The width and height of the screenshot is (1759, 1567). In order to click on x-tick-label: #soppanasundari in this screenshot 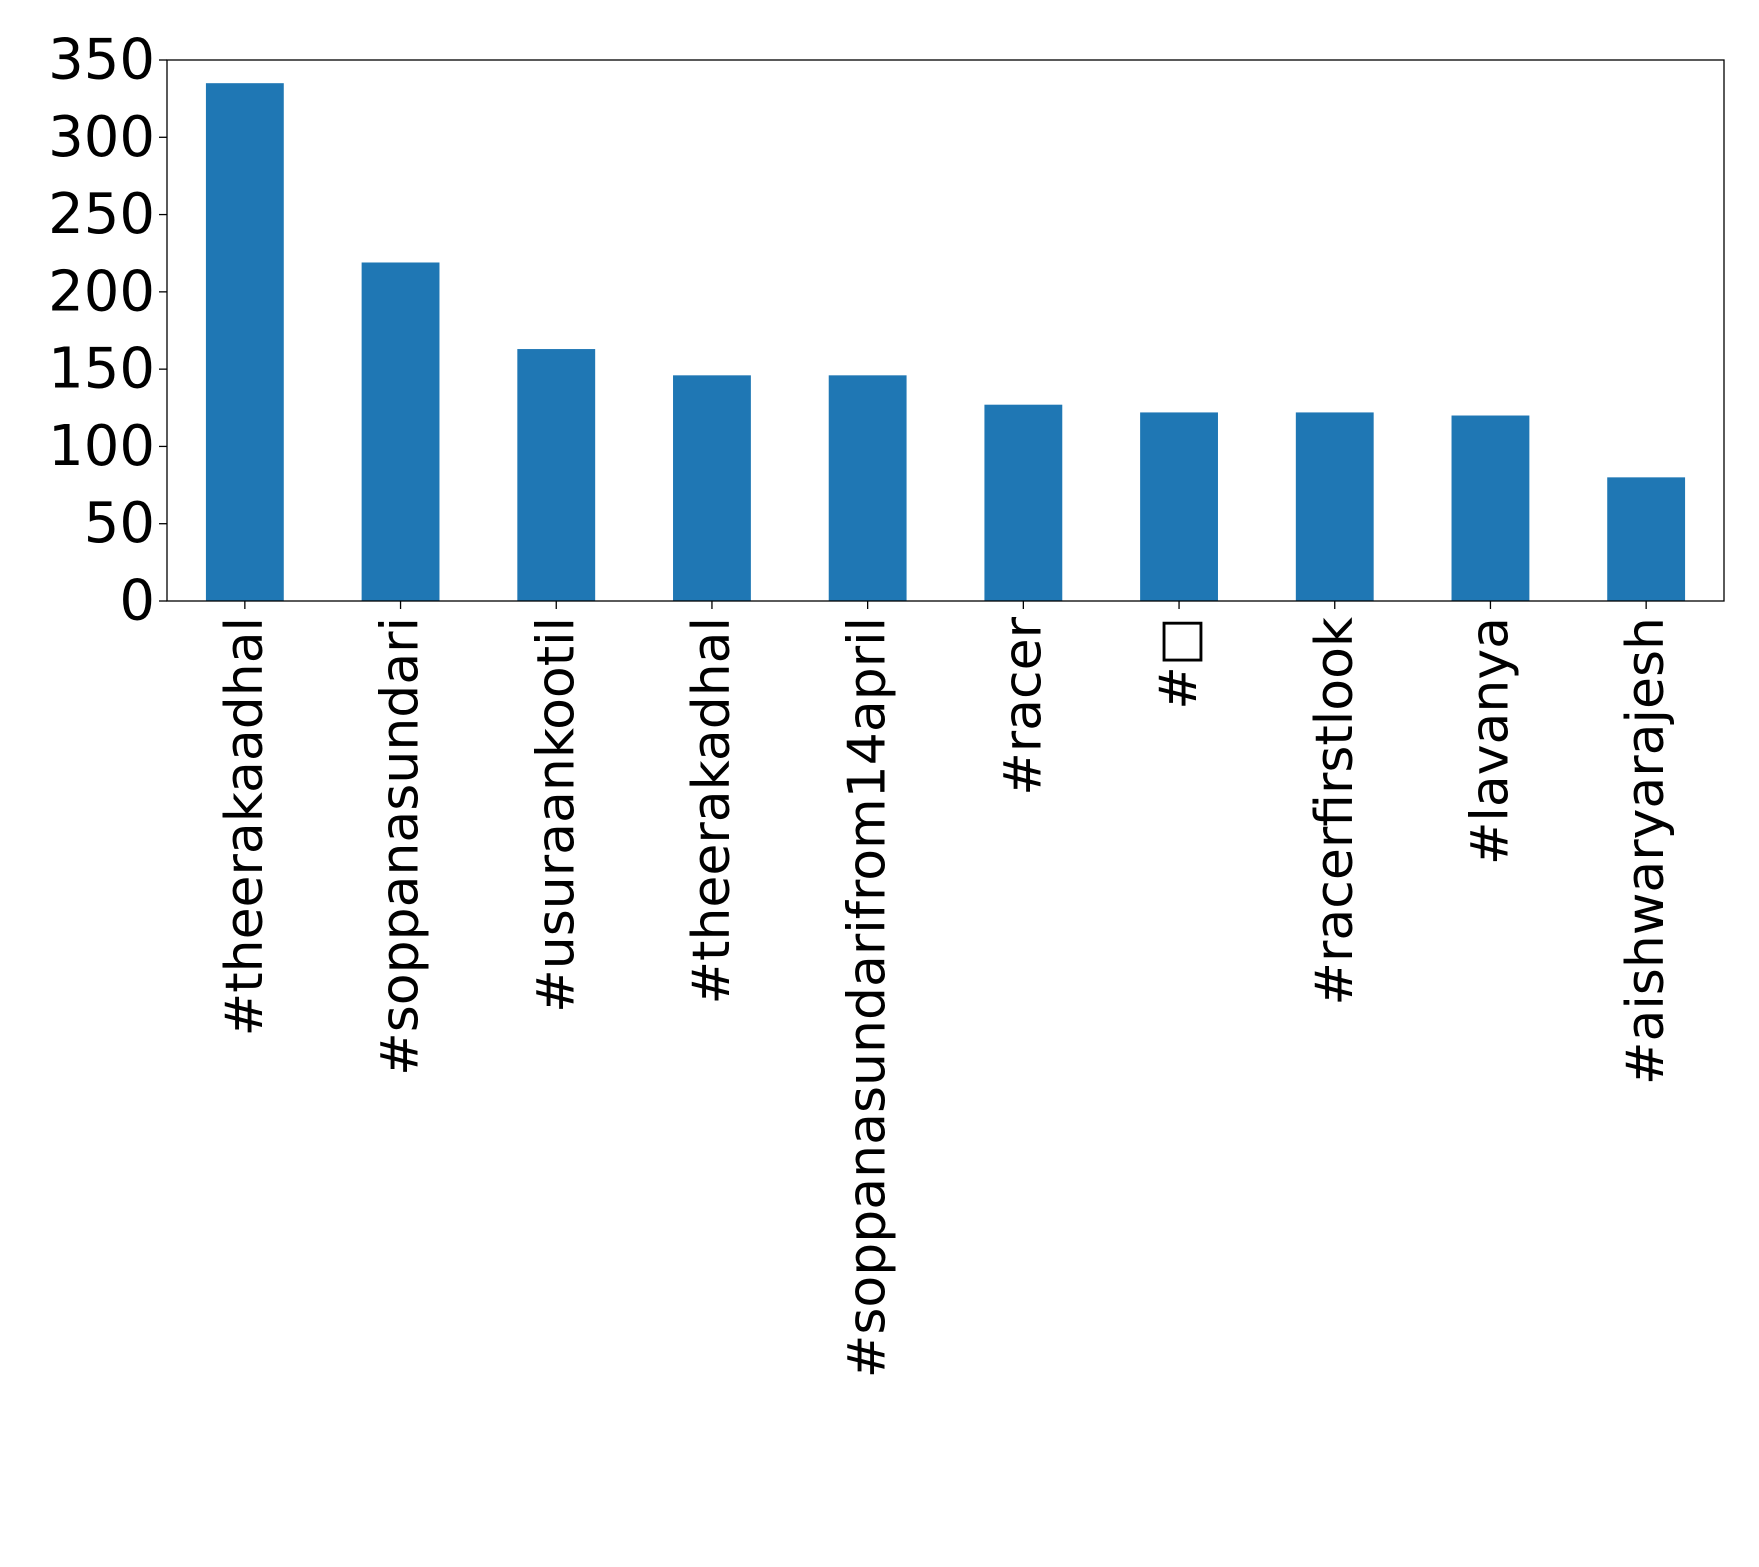, I will do `click(401, 846)`.